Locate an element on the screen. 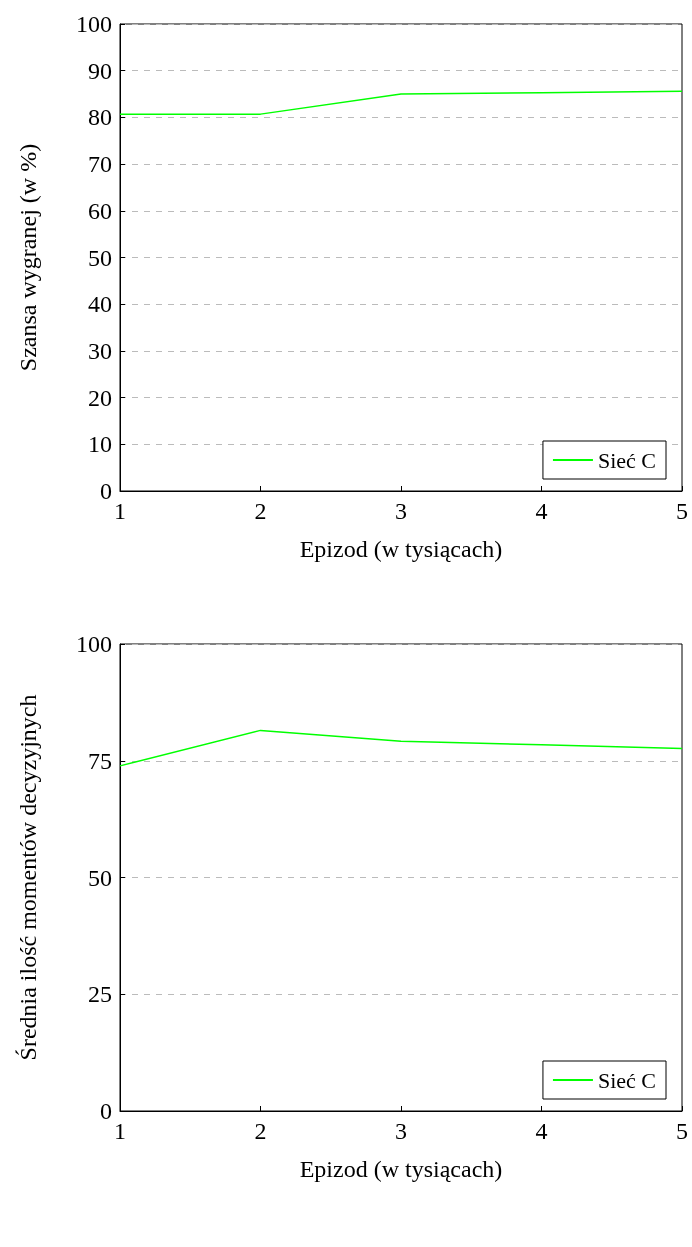 This screenshot has height=1247, width=692. y-tick-label: 70 is located at coordinates (100, 164).